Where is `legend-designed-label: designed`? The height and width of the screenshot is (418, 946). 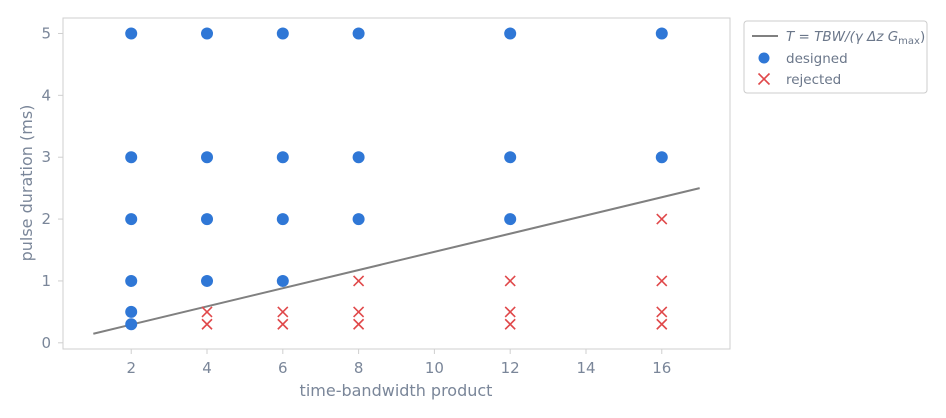
legend-designed-label: designed is located at coordinates (817, 59).